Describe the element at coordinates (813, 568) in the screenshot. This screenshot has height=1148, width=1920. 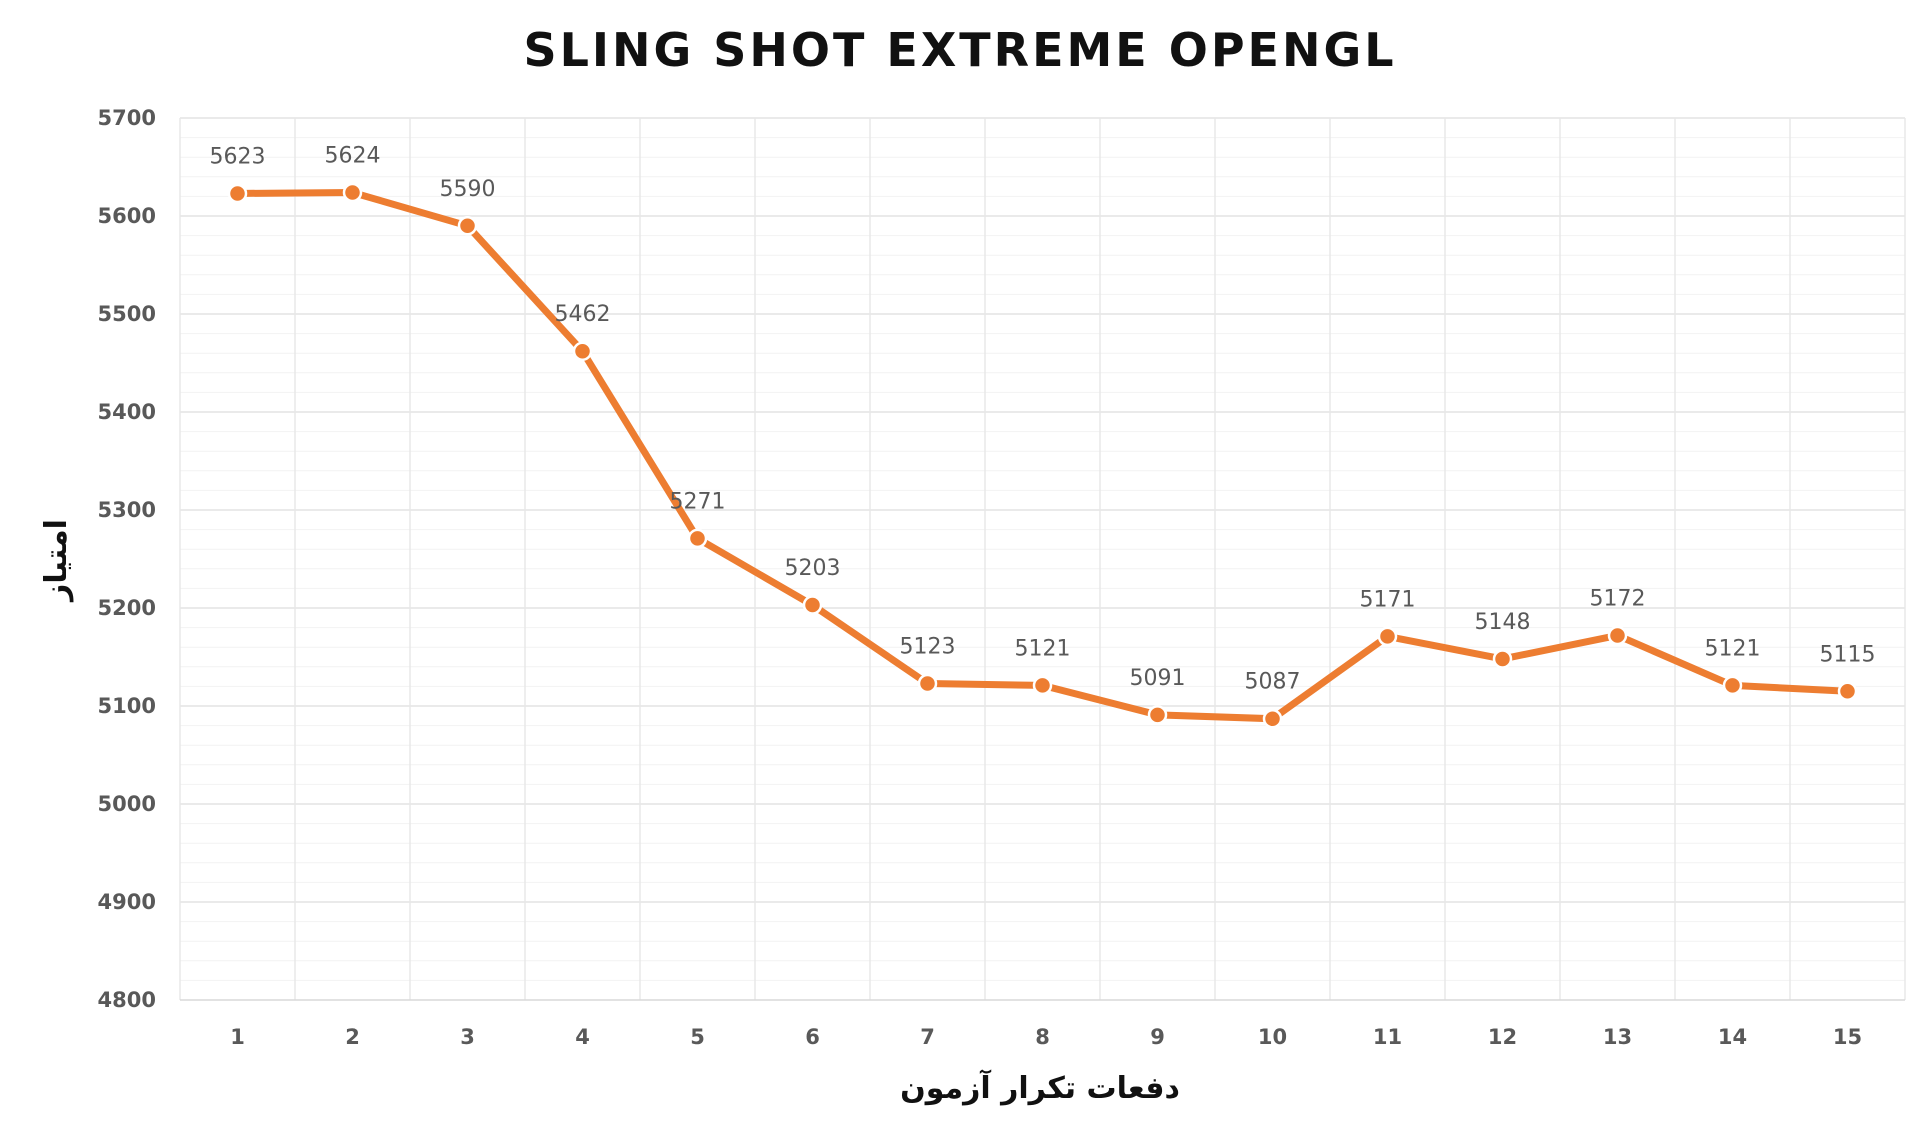
I see `data-label: 5203` at that location.